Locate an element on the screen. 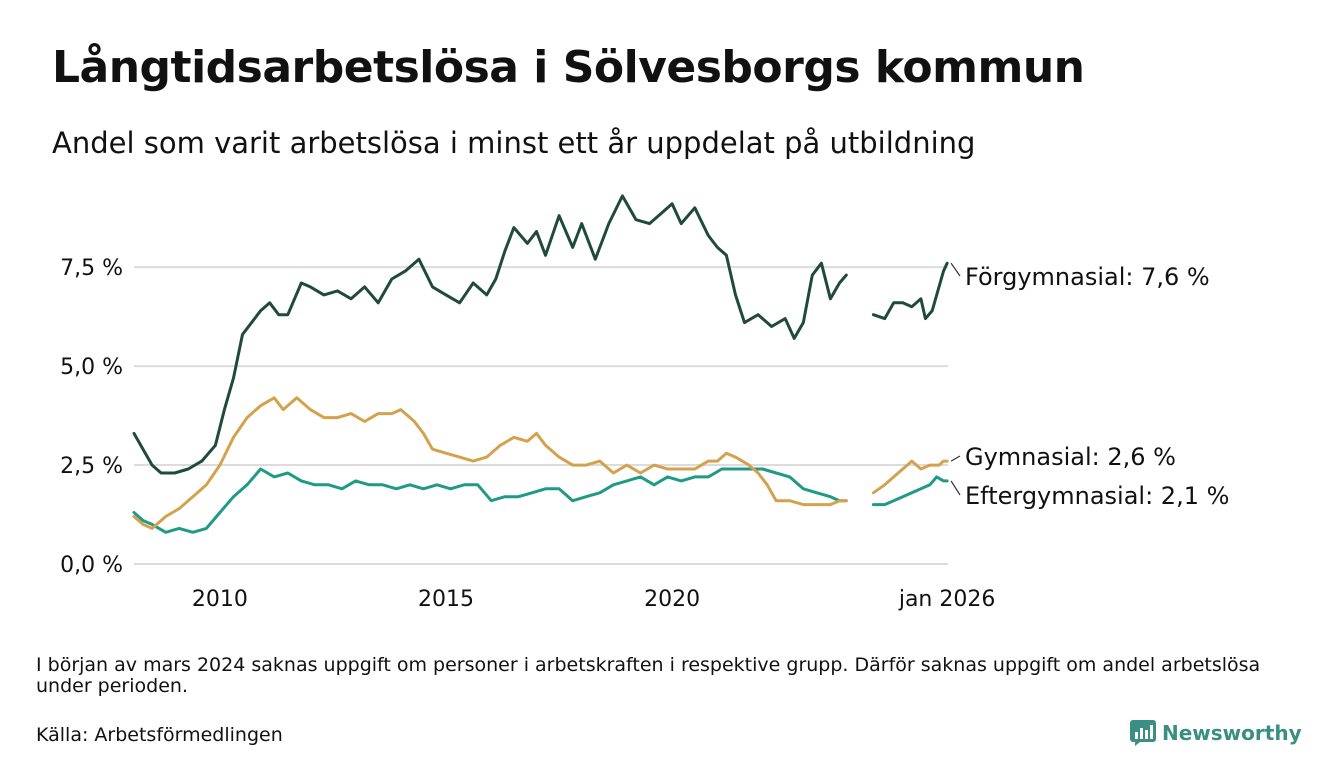  bar-chart-icon is located at coordinates (1143, 733).